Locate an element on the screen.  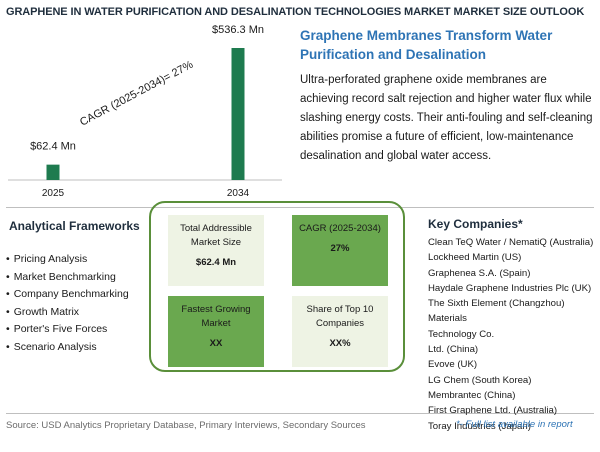
tam-label: Total Addressible Market Size is located at coordinates (216, 235).